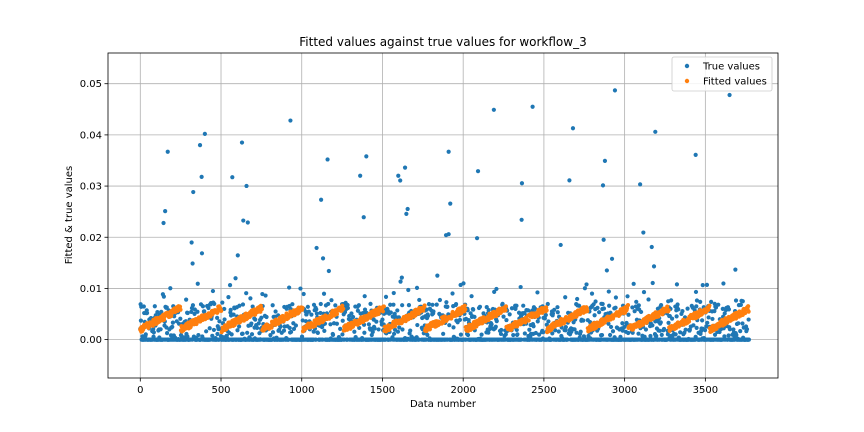 The height and width of the screenshot is (432, 864). I want to click on legend-label-fitted: Fitted values, so click(735, 82).